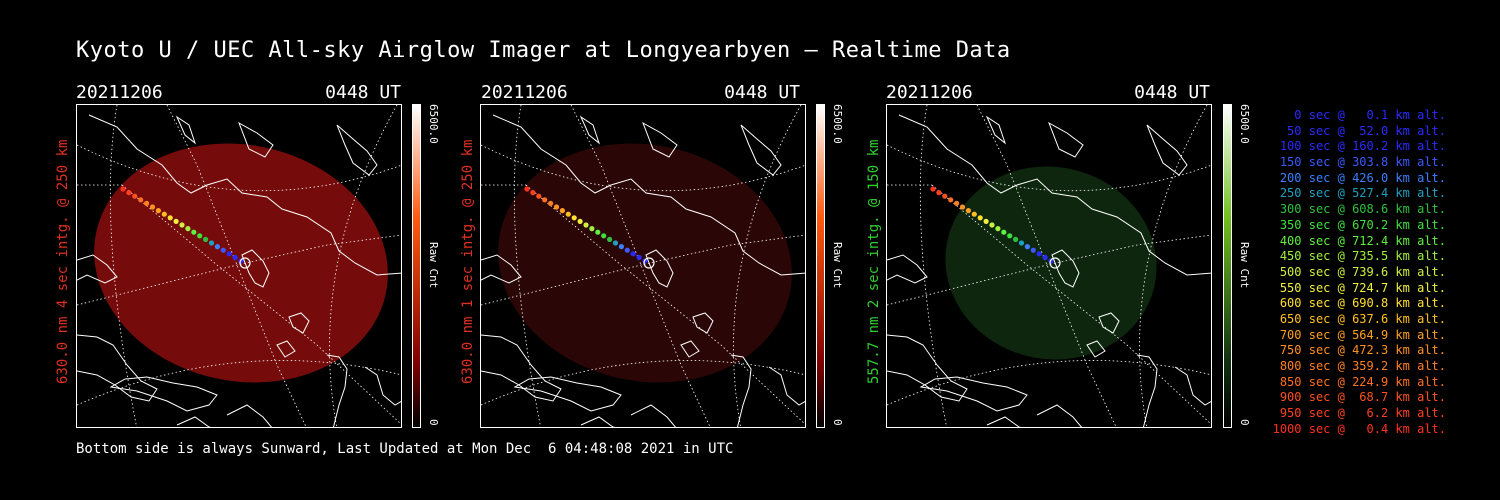 The width and height of the screenshot is (1500, 500). I want to click on legend-row: 550 sec @ 724.7 km alt., so click(1362, 287).